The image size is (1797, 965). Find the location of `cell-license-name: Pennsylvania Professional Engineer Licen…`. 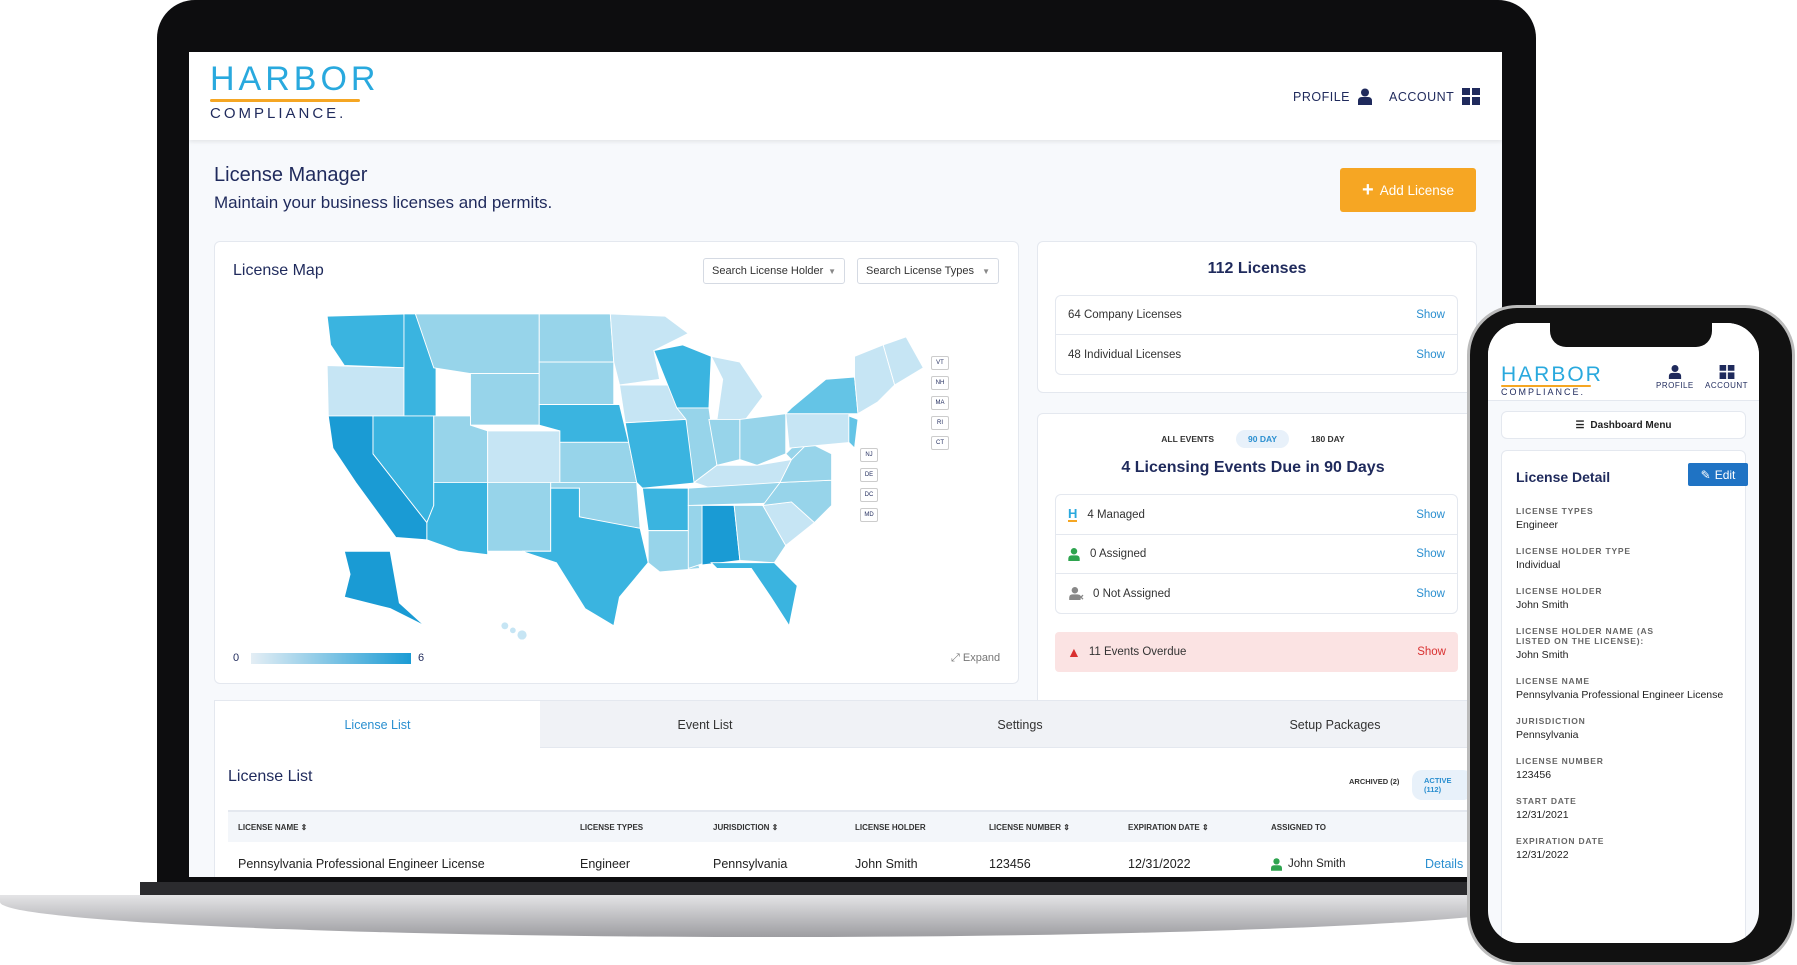

cell-license-name: Pennsylvania Professional Engineer Licen… is located at coordinates (361, 864).